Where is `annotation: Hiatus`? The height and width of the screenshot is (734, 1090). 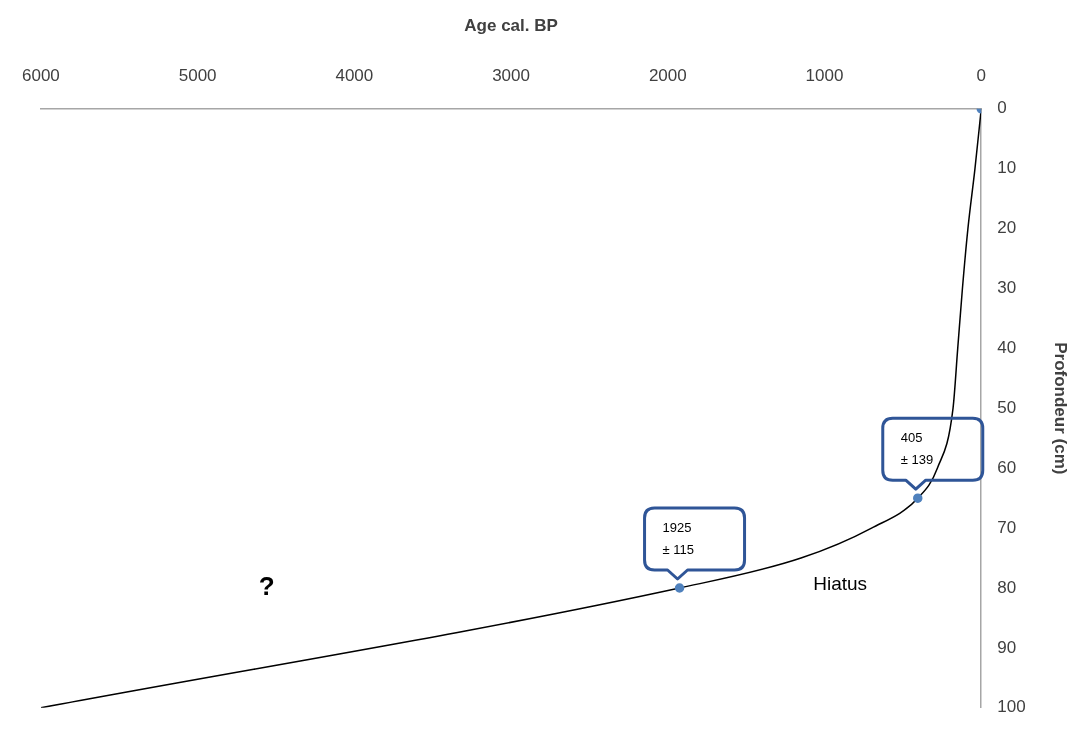 annotation: Hiatus is located at coordinates (840, 584).